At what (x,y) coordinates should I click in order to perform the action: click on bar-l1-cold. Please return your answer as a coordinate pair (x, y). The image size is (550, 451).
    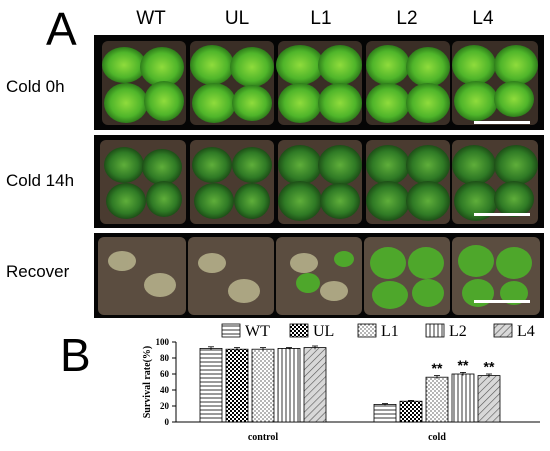
    Looking at the image, I should click on (437, 399).